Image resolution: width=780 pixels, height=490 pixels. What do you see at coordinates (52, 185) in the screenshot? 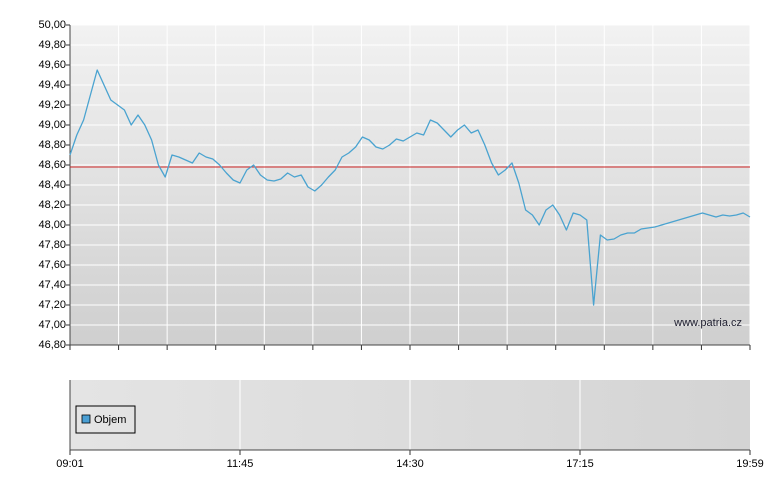
I see `y-tick-label: 48,40` at bounding box center [52, 185].